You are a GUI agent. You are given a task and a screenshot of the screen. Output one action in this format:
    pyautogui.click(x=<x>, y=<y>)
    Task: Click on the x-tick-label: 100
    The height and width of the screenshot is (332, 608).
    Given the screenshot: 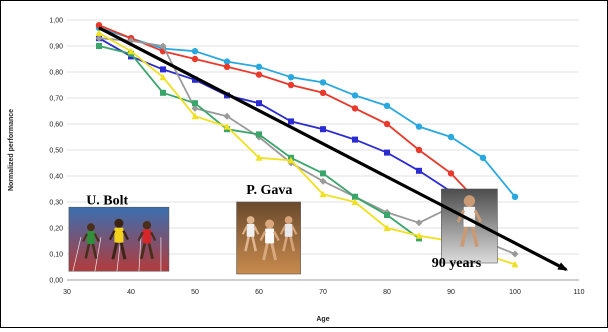 What is the action you would take?
    pyautogui.click(x=515, y=292)
    